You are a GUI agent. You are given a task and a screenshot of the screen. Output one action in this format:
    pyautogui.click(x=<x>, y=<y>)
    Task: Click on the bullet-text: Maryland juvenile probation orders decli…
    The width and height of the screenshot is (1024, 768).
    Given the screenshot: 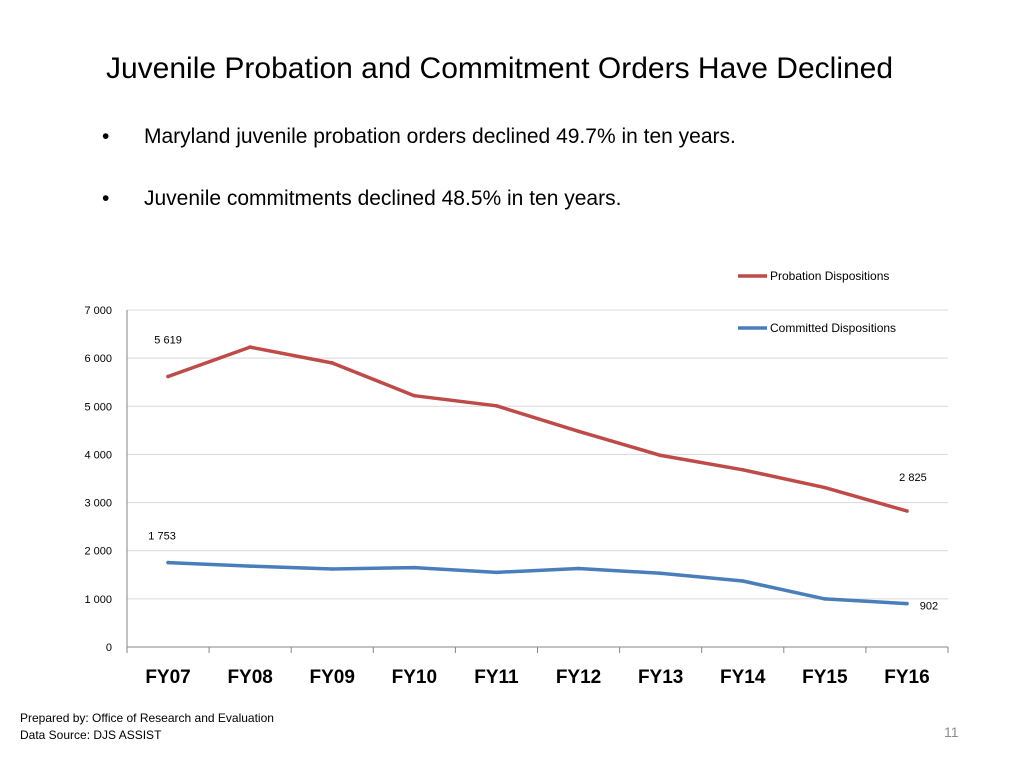 What is the action you would take?
    pyautogui.click(x=440, y=136)
    